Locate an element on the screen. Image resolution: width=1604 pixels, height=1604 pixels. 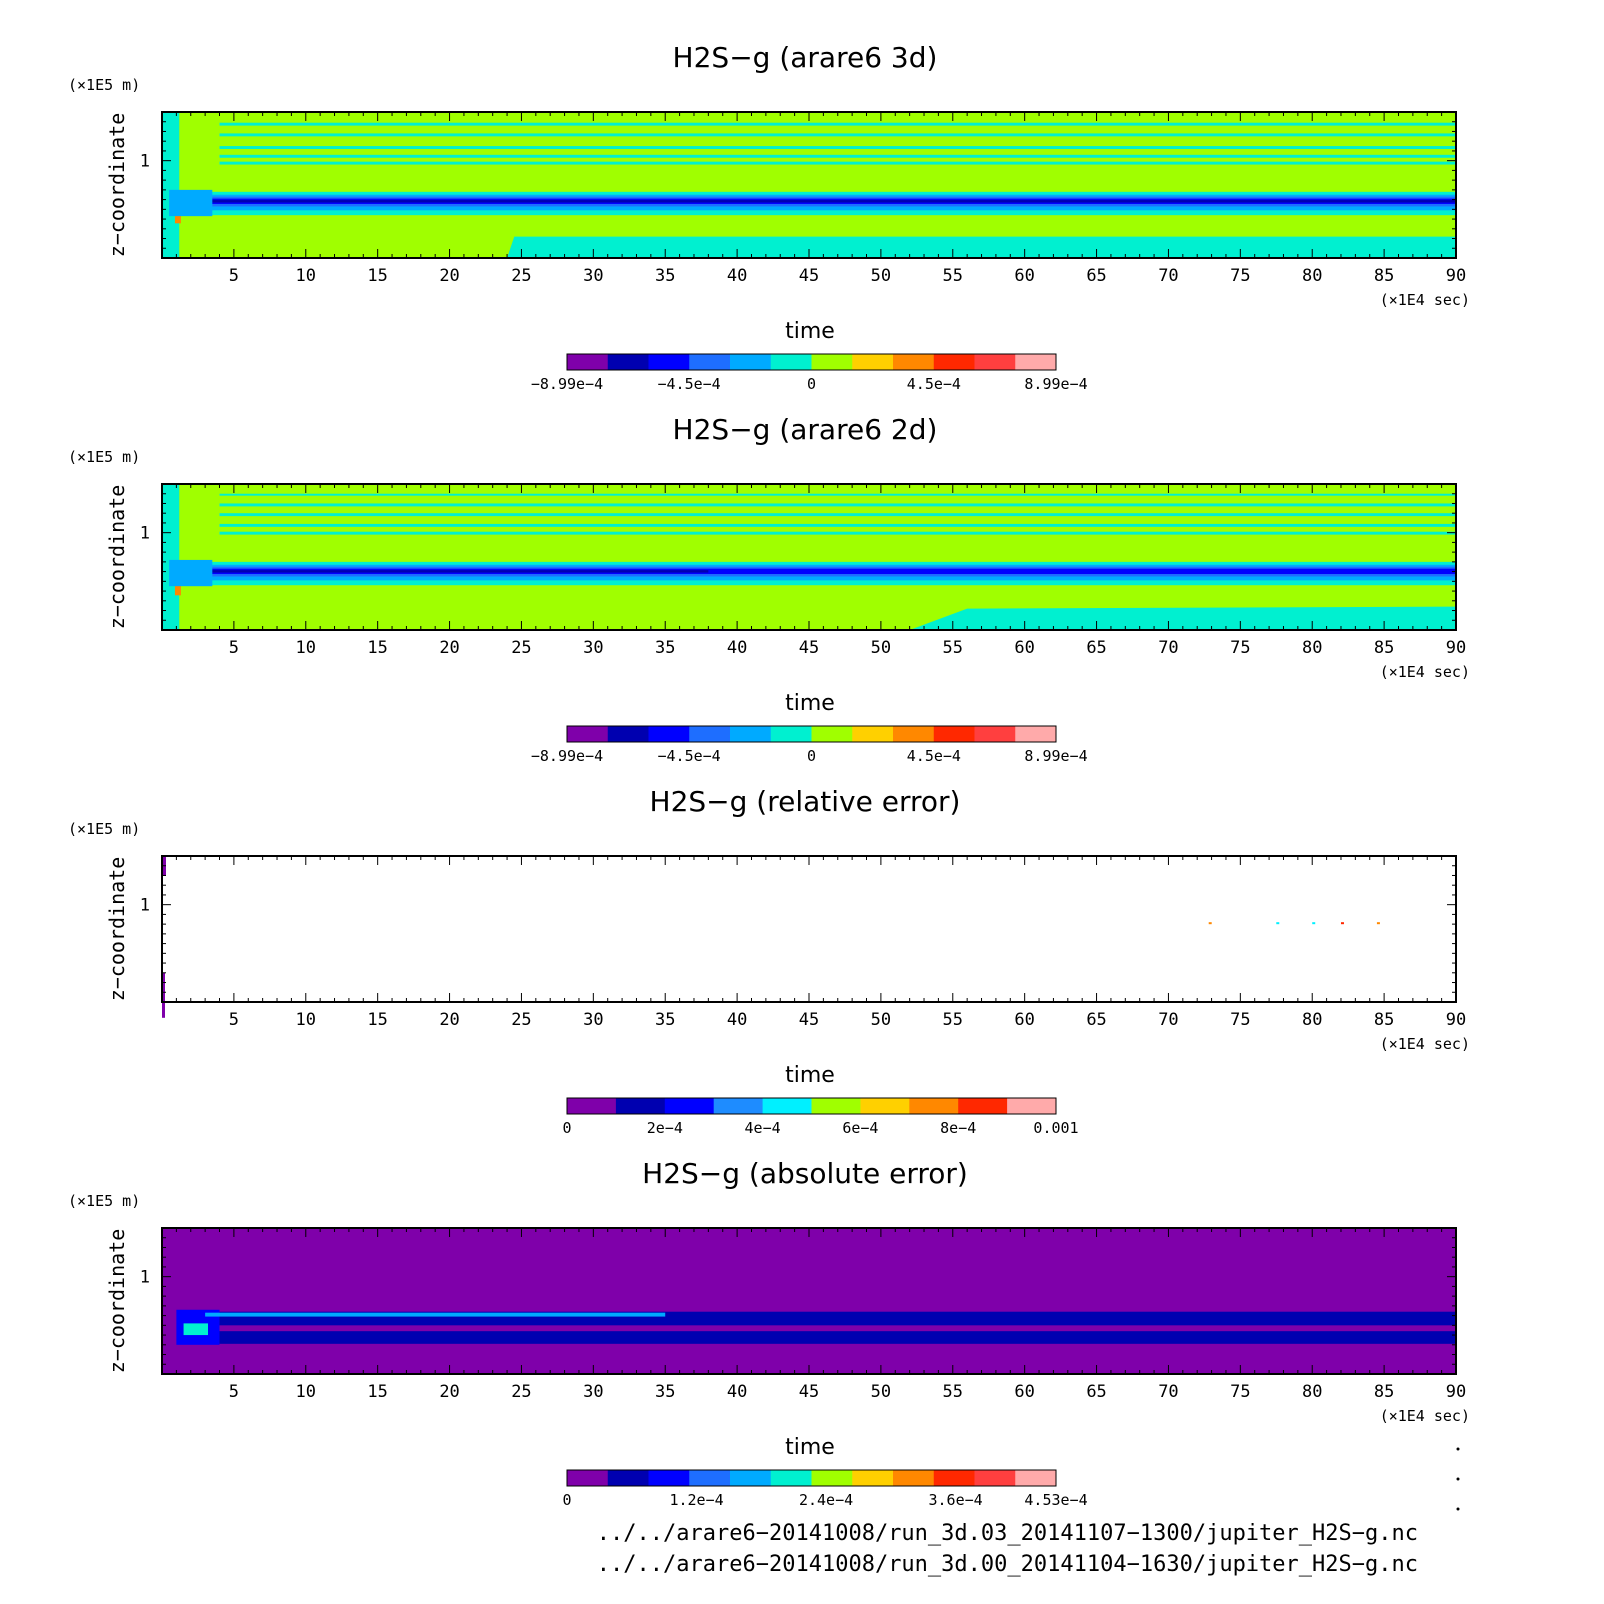
colorbar-label: 2.4e−4 is located at coordinates (826, 1500).